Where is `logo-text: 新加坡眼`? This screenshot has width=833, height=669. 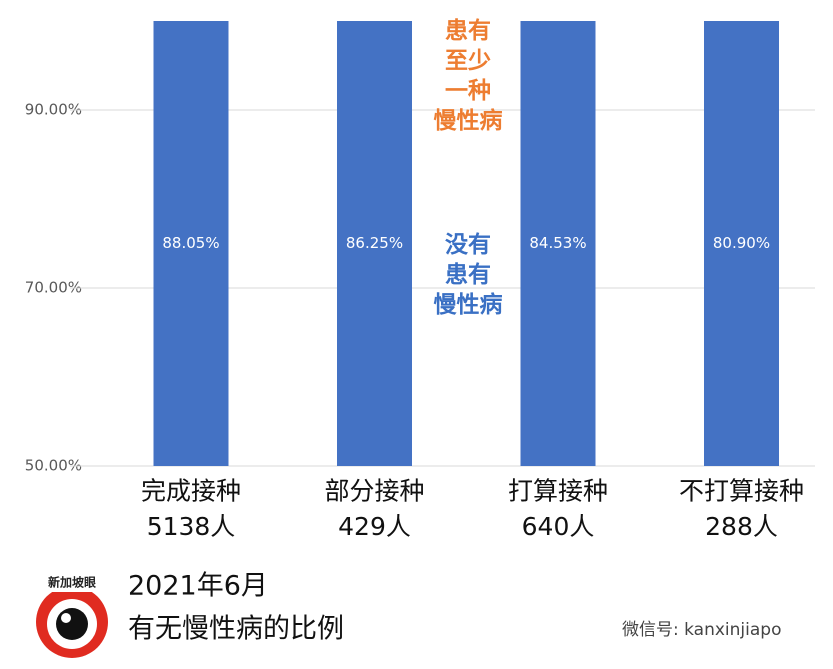 logo-text: 新加坡眼 is located at coordinates (72, 582).